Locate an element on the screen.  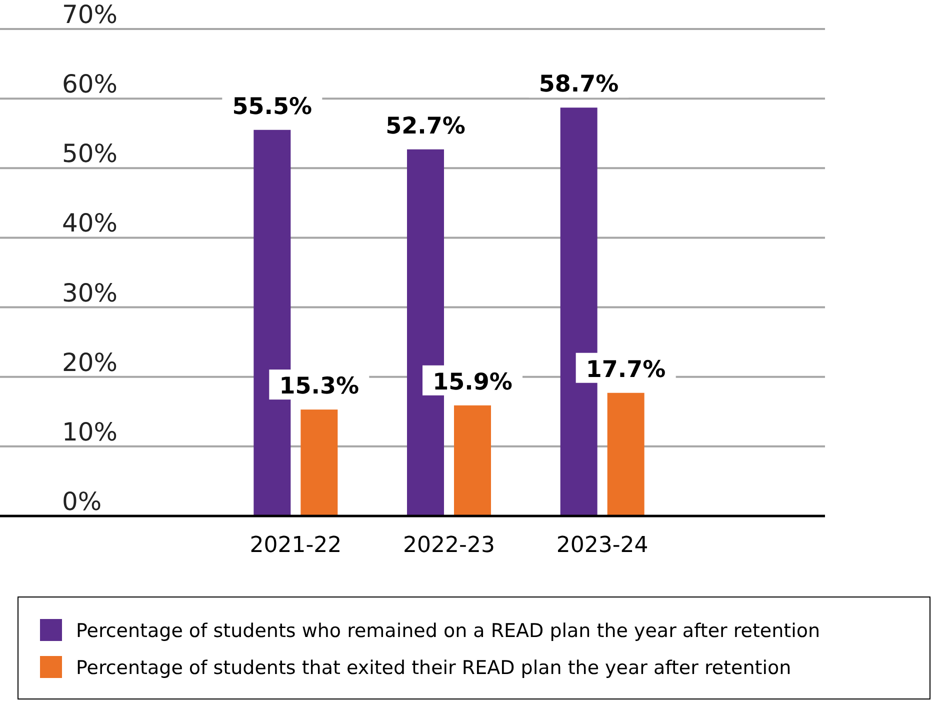
y-tick-label: 20% is located at coordinates (90, 362).